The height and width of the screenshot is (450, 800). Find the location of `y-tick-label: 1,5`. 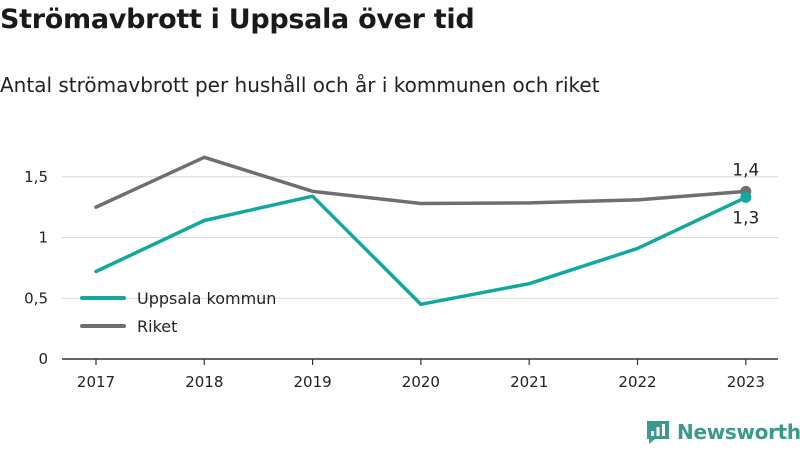

y-tick-label: 1,5 is located at coordinates (36, 177).